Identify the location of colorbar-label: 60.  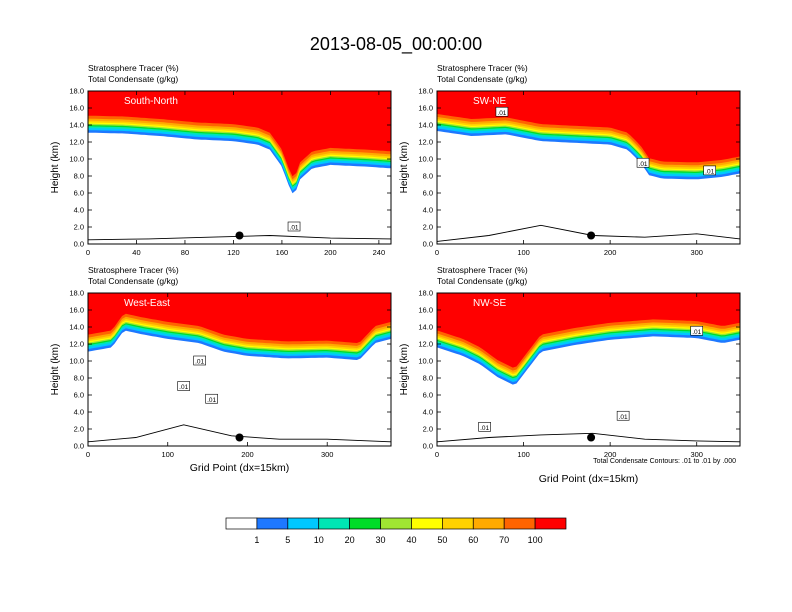
(473, 540).